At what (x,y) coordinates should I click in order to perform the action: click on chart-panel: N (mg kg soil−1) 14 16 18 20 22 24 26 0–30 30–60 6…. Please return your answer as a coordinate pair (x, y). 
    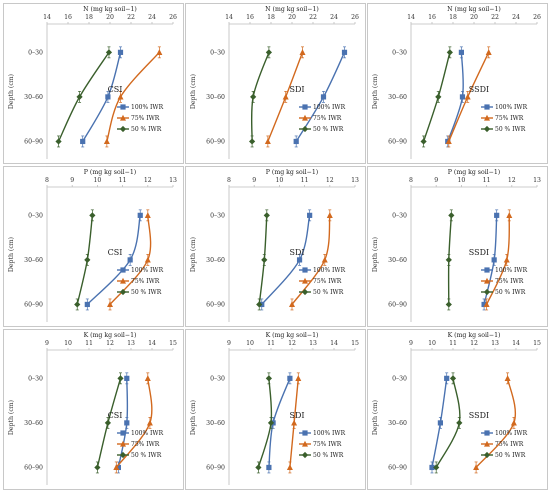
    Looking at the image, I should click on (457, 83).